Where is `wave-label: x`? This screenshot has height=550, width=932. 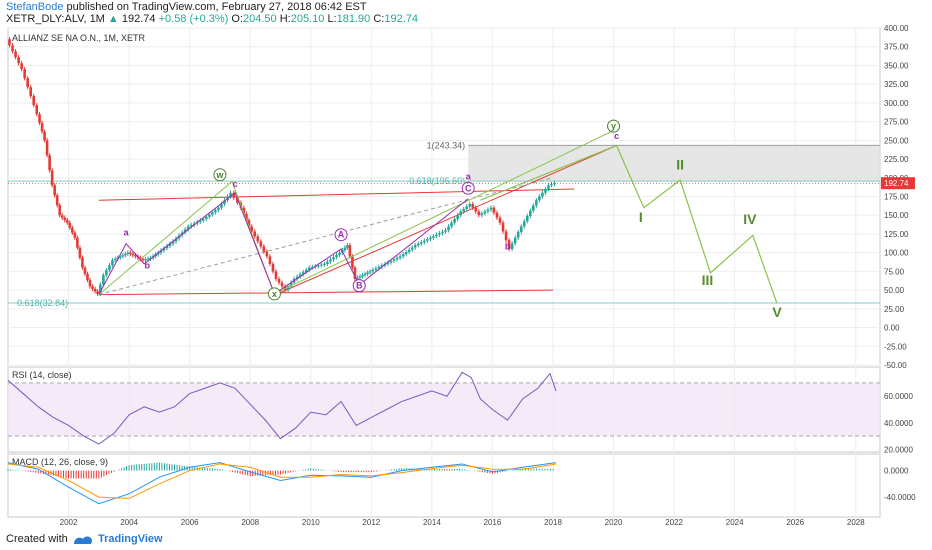
wave-label: x is located at coordinates (274, 294).